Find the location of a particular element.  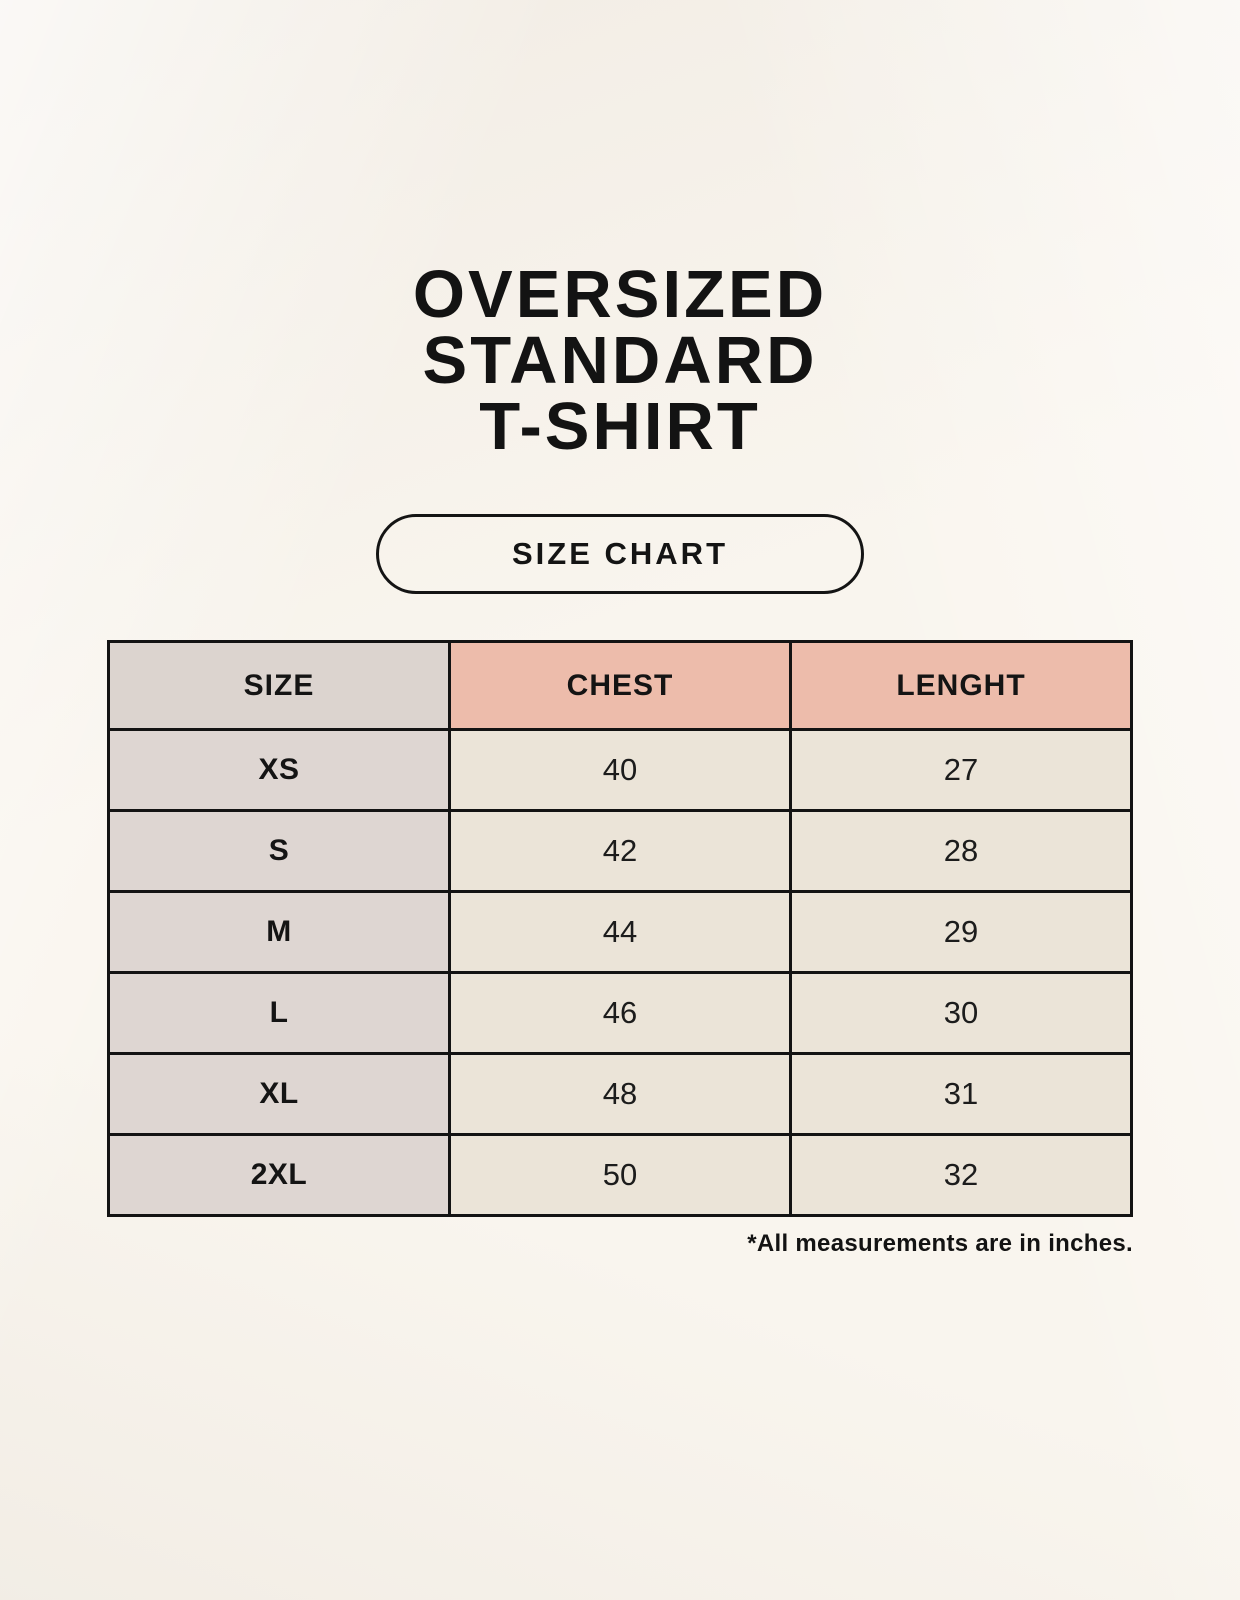

size-chart-badge-label: SIZE CHART is located at coordinates (620, 553).